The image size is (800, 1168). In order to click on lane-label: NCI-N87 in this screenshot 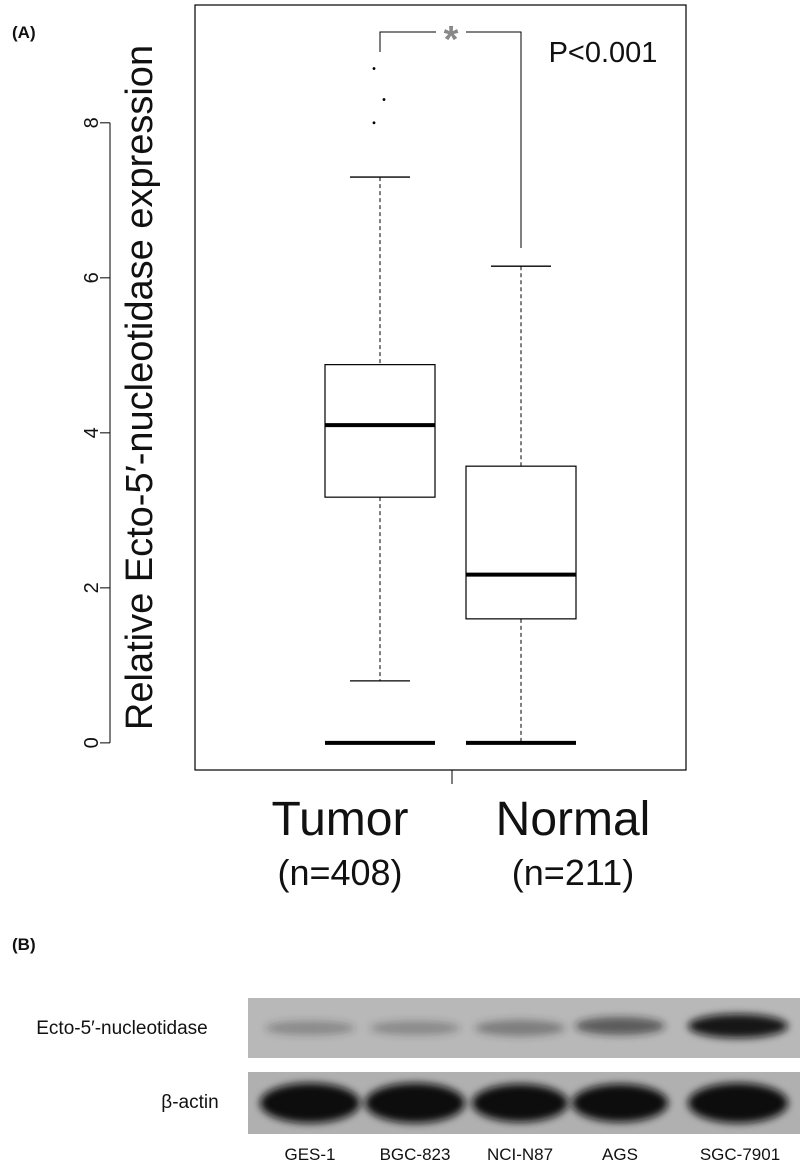, I will do `click(520, 1154)`.